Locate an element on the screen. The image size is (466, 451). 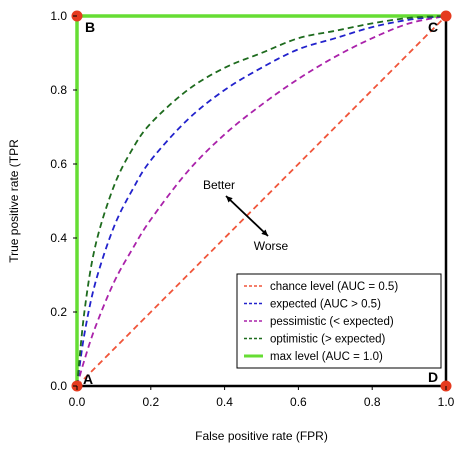
better-worse-arrow is located at coordinates (247, 216).